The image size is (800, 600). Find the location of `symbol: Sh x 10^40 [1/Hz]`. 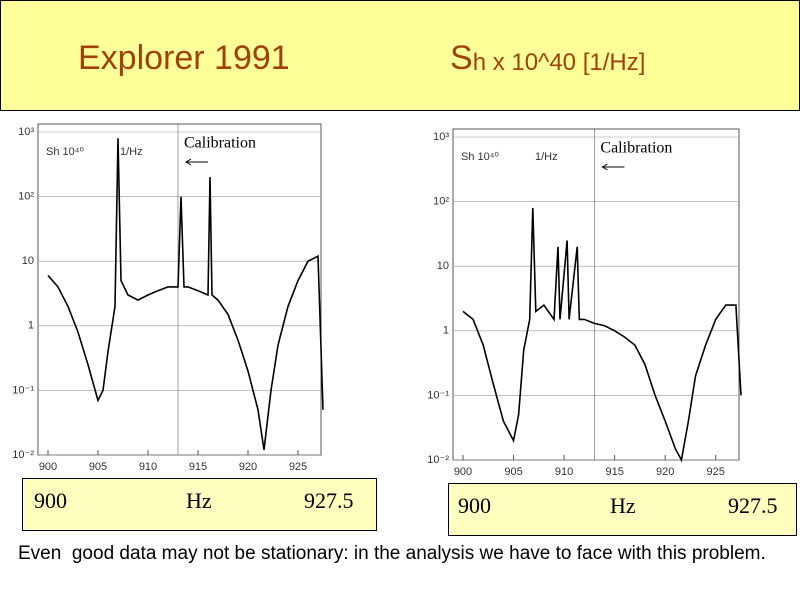

symbol: Sh x 10^40 [1/Hz] is located at coordinates (547, 58).